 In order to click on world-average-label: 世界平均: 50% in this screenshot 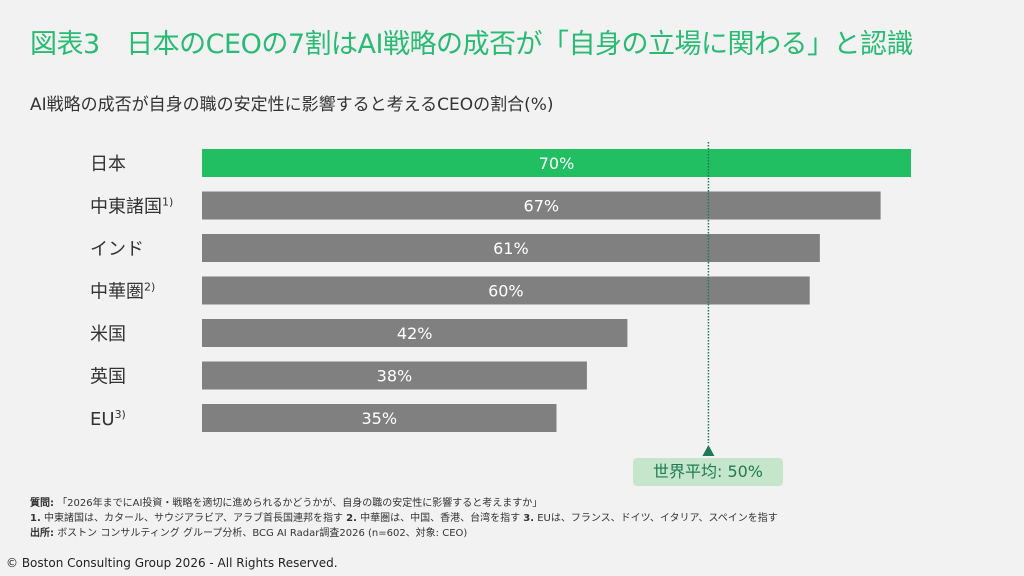, I will do `click(708, 472)`.